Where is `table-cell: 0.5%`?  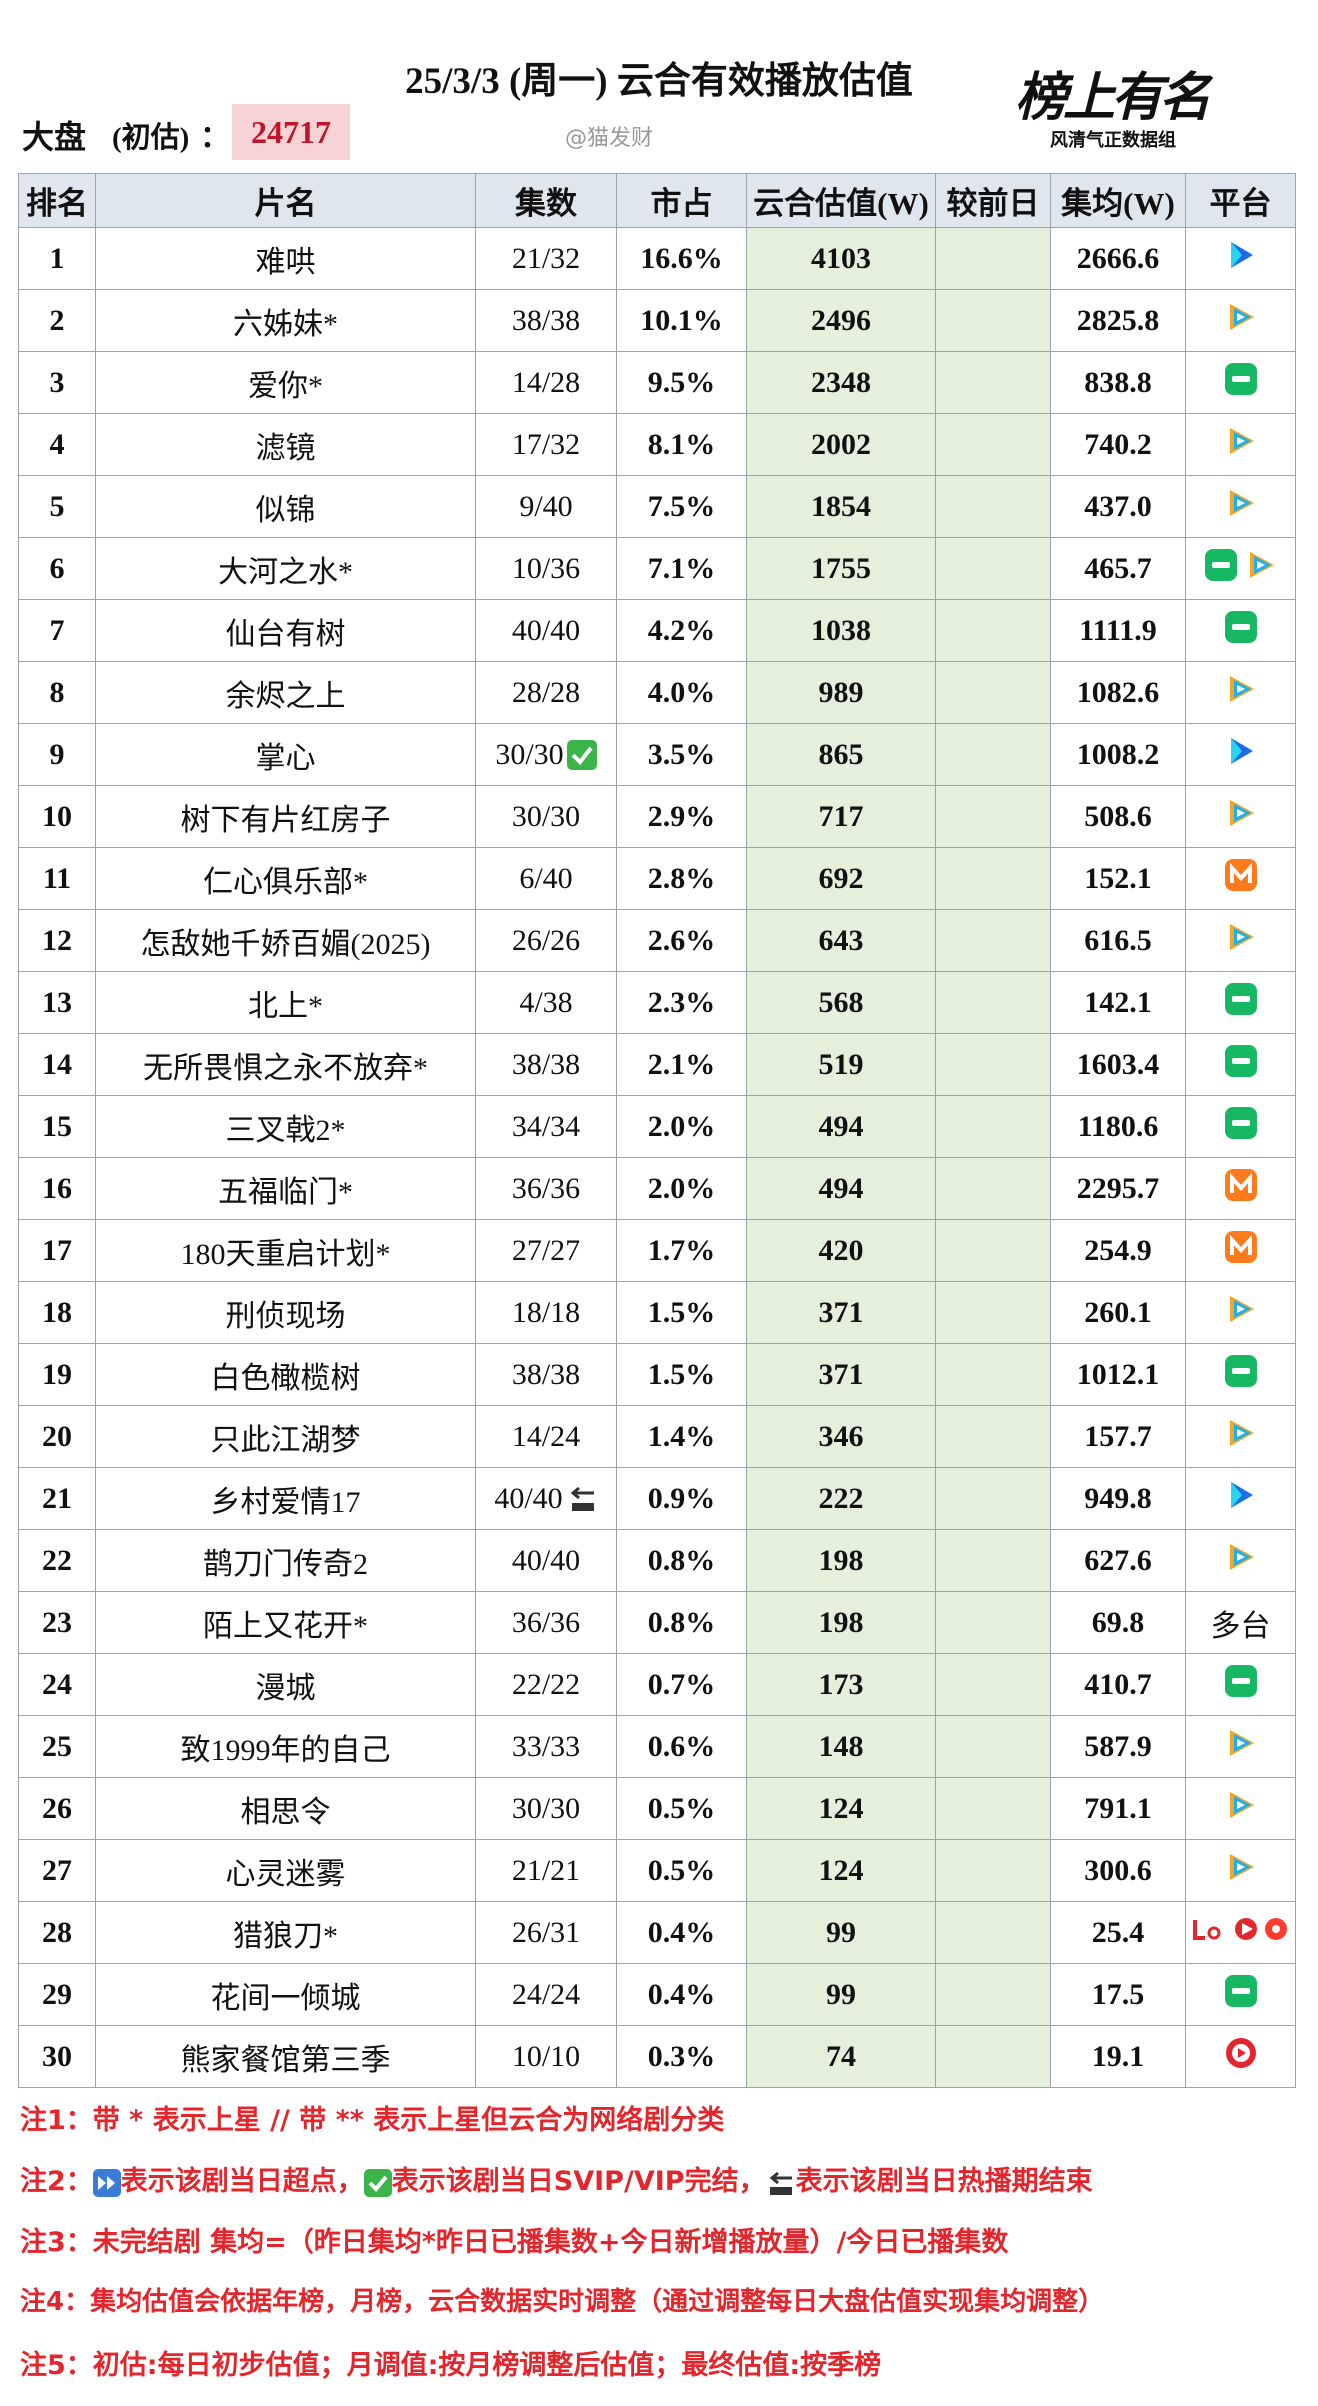
table-cell: 0.5% is located at coordinates (682, 1871).